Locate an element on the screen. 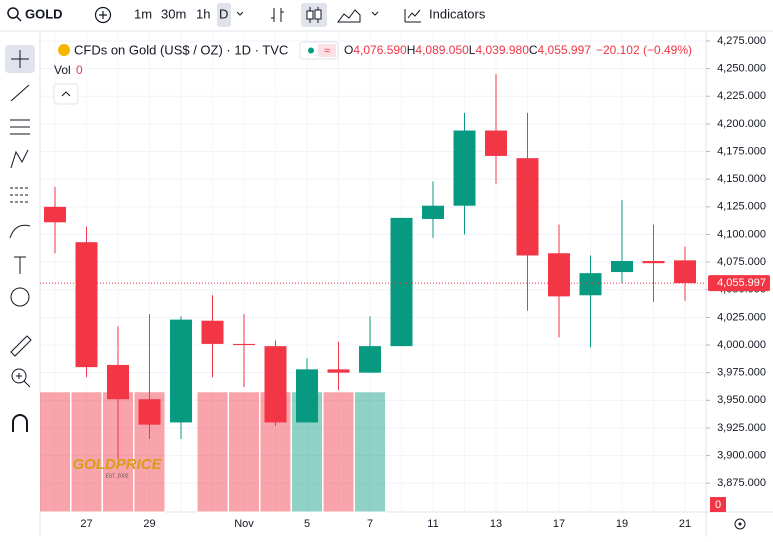  last-price-bg is located at coordinates (739, 283).